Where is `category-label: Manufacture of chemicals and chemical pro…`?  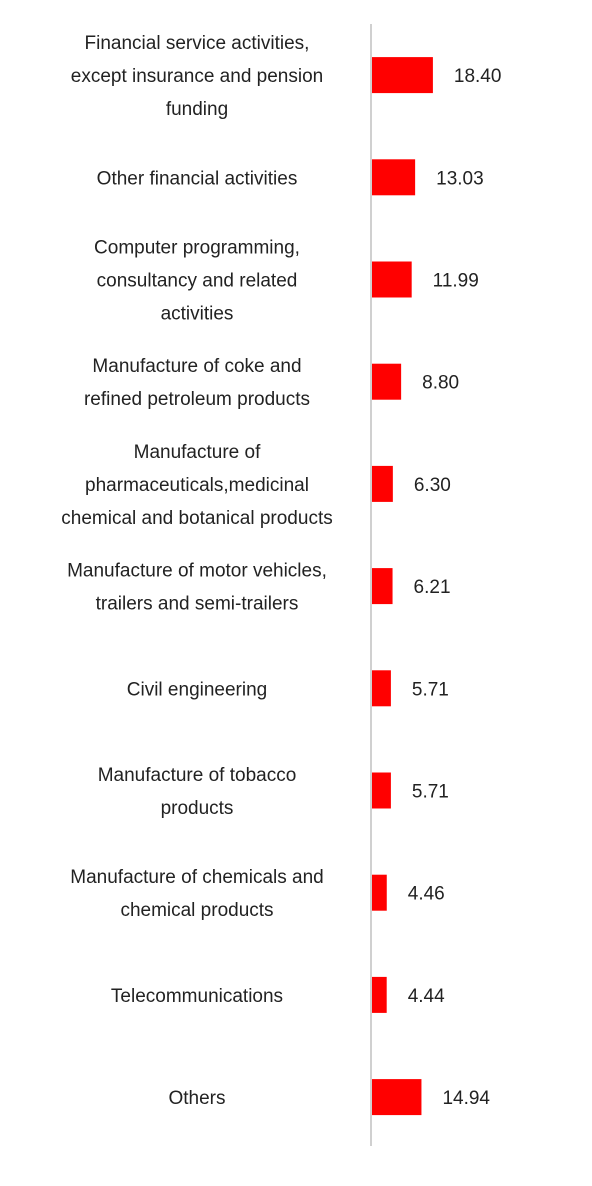
category-label: Manufacture of chemicals and chemical pro… is located at coordinates (196, 894).